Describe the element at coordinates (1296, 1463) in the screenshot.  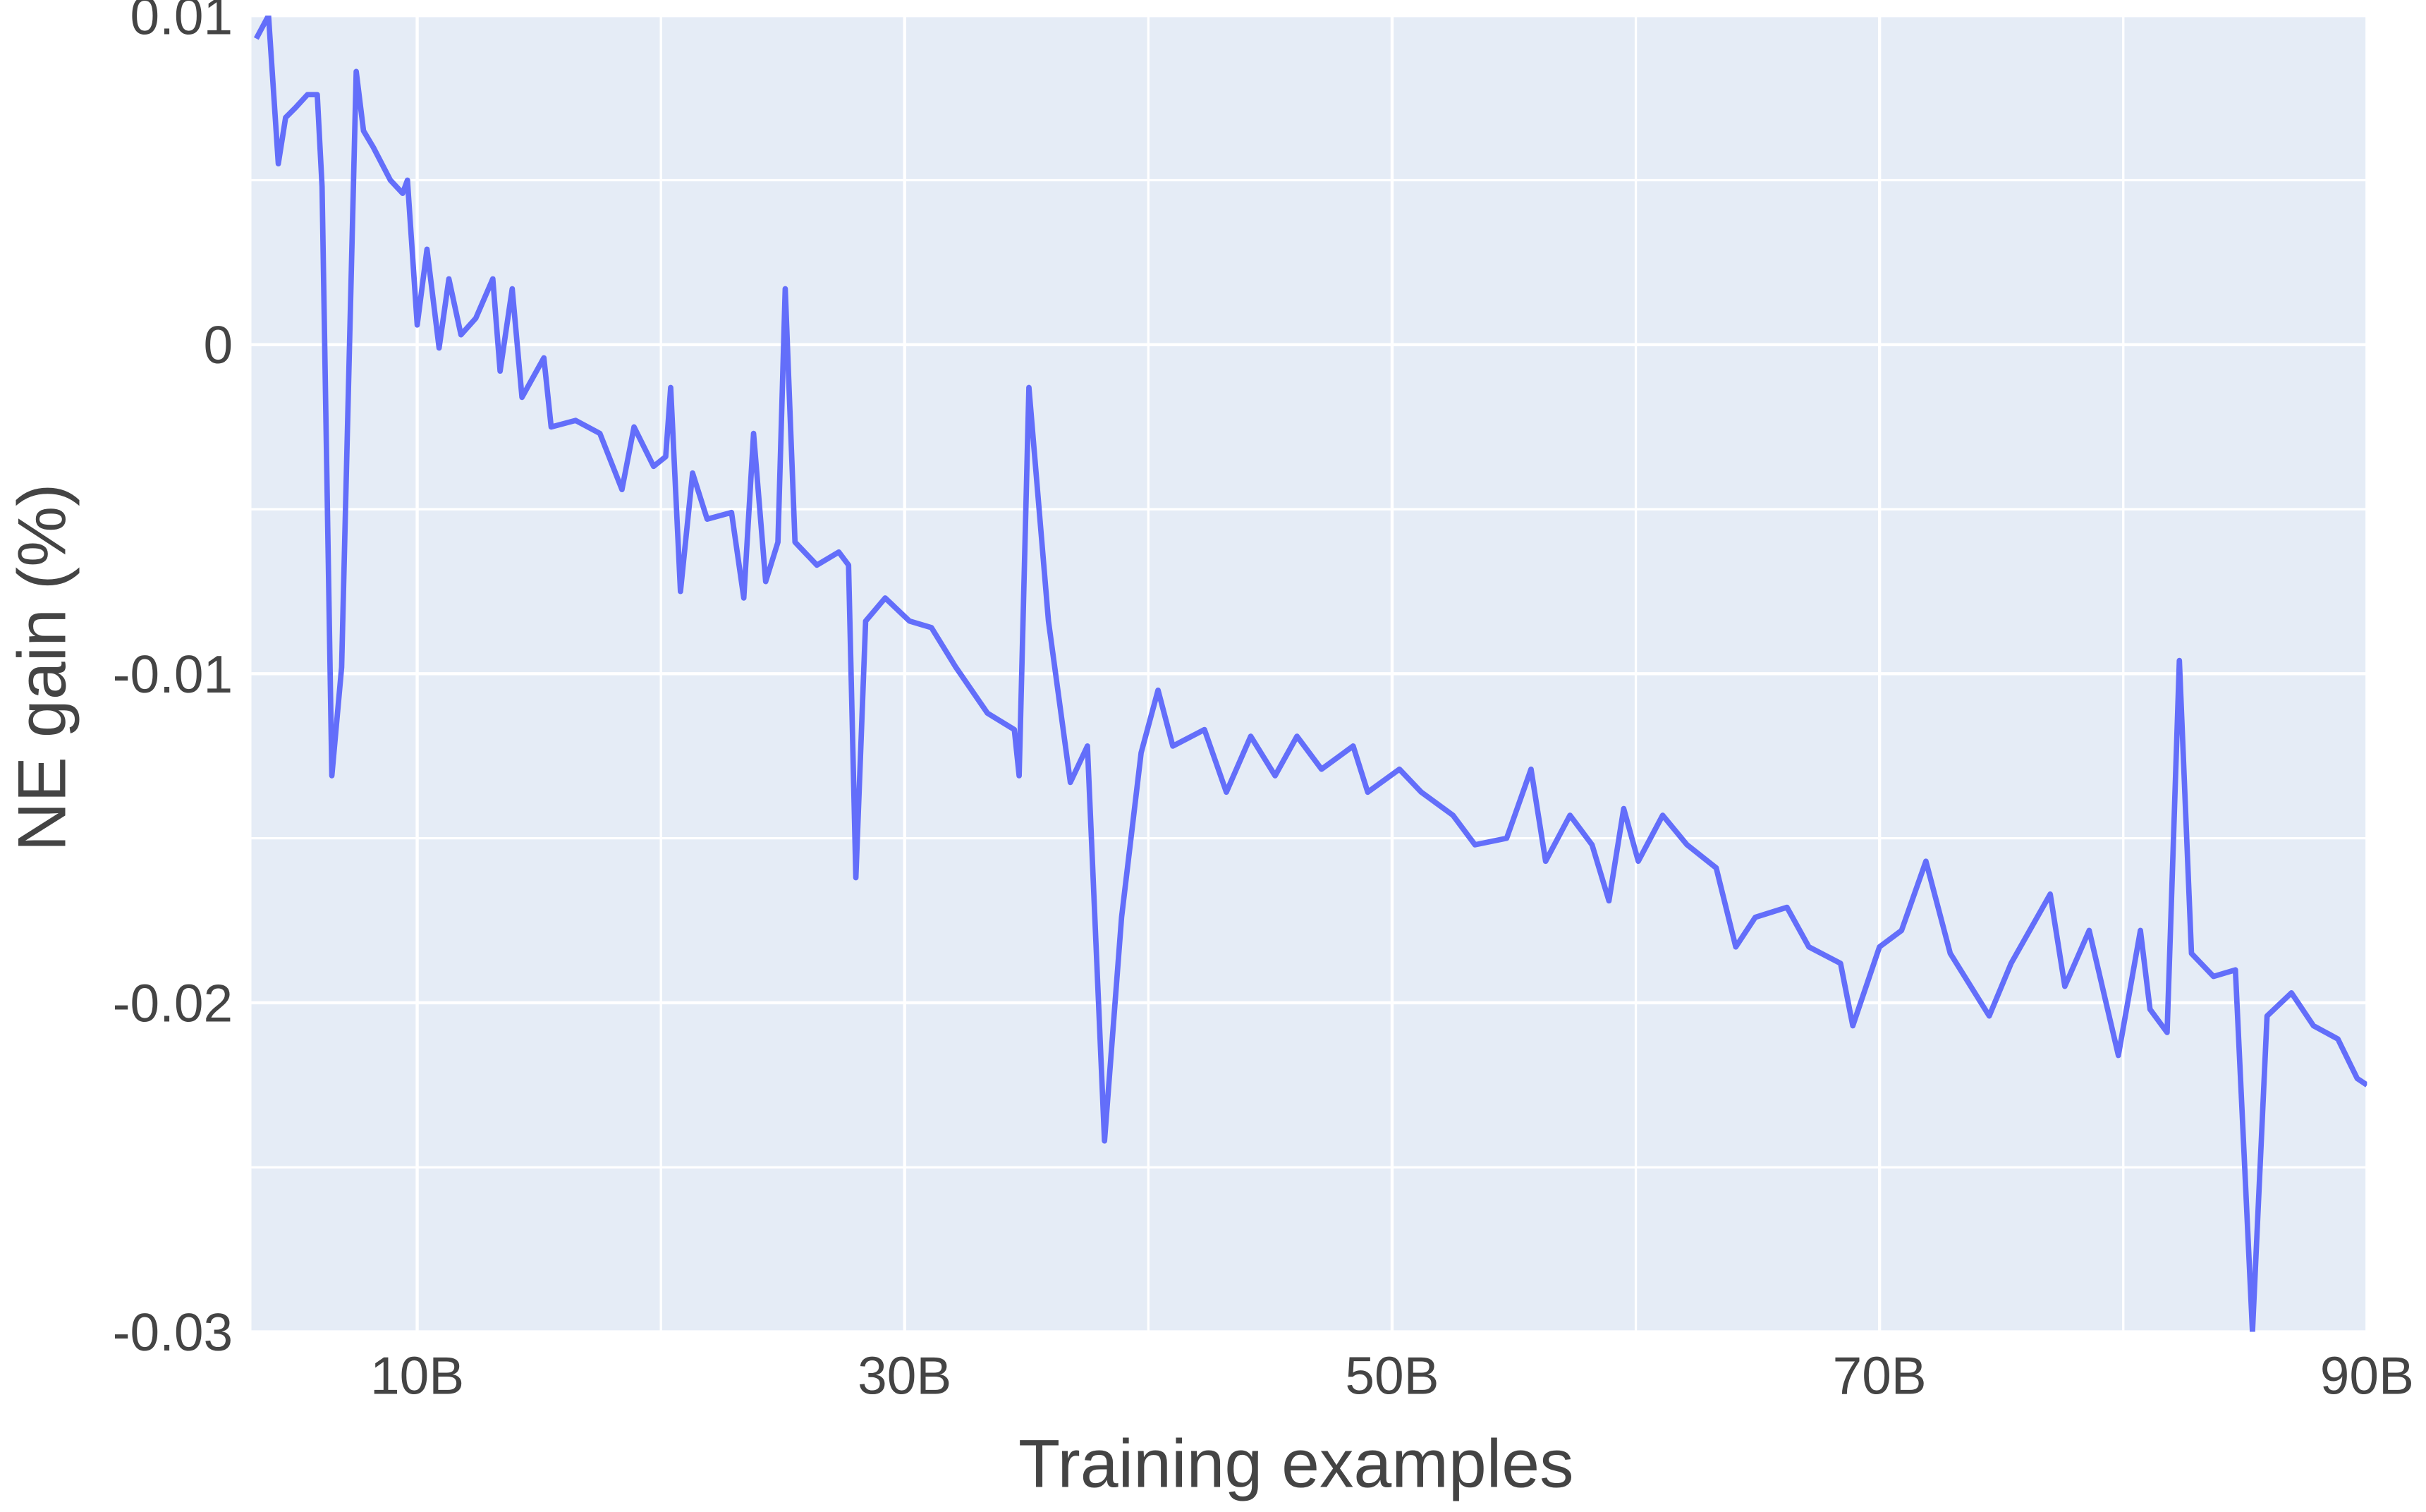
I see `x-axis-title: Training examples` at that location.